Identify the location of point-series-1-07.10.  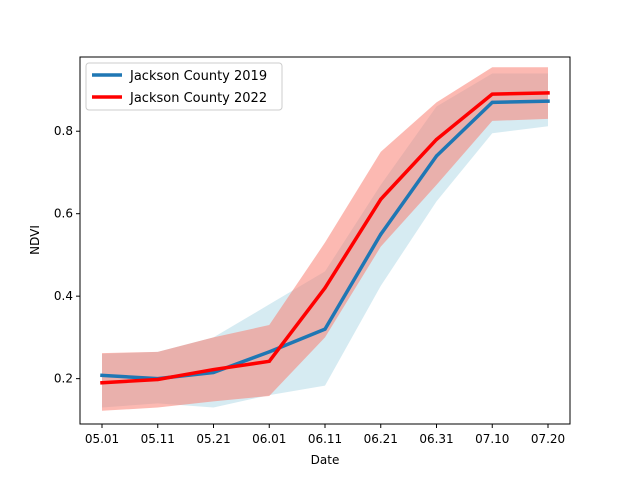
(492, 102).